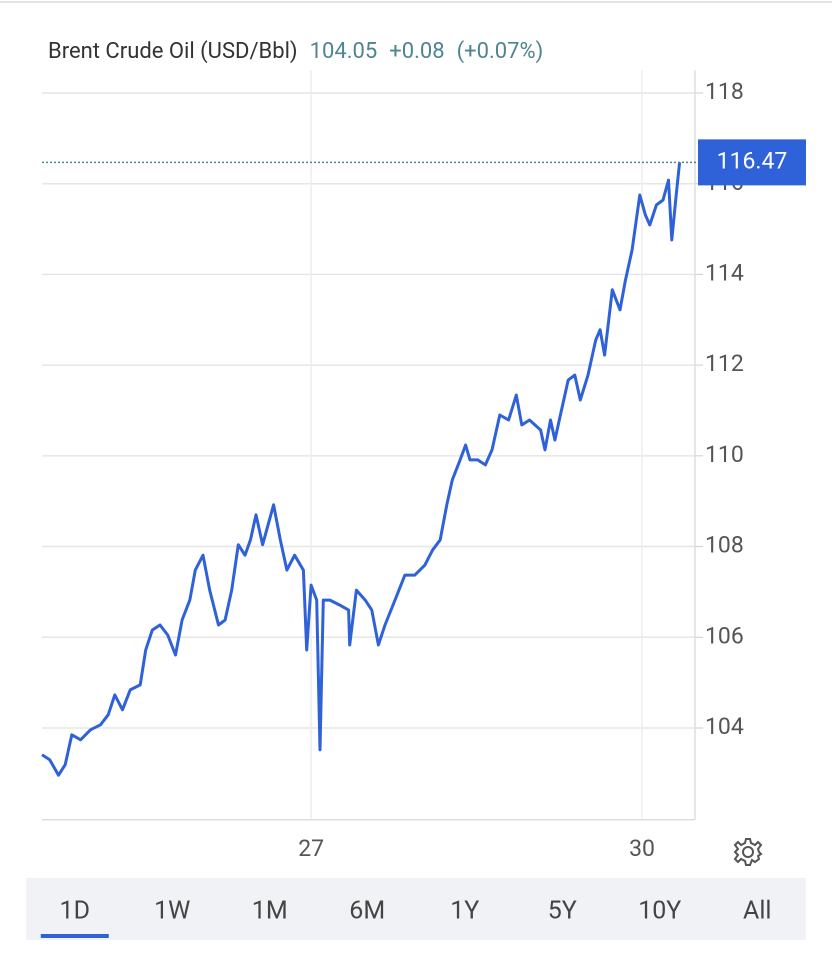 Image resolution: width=832 pixels, height=977 pixels. I want to click on y-tick-label: 118, so click(724, 91).